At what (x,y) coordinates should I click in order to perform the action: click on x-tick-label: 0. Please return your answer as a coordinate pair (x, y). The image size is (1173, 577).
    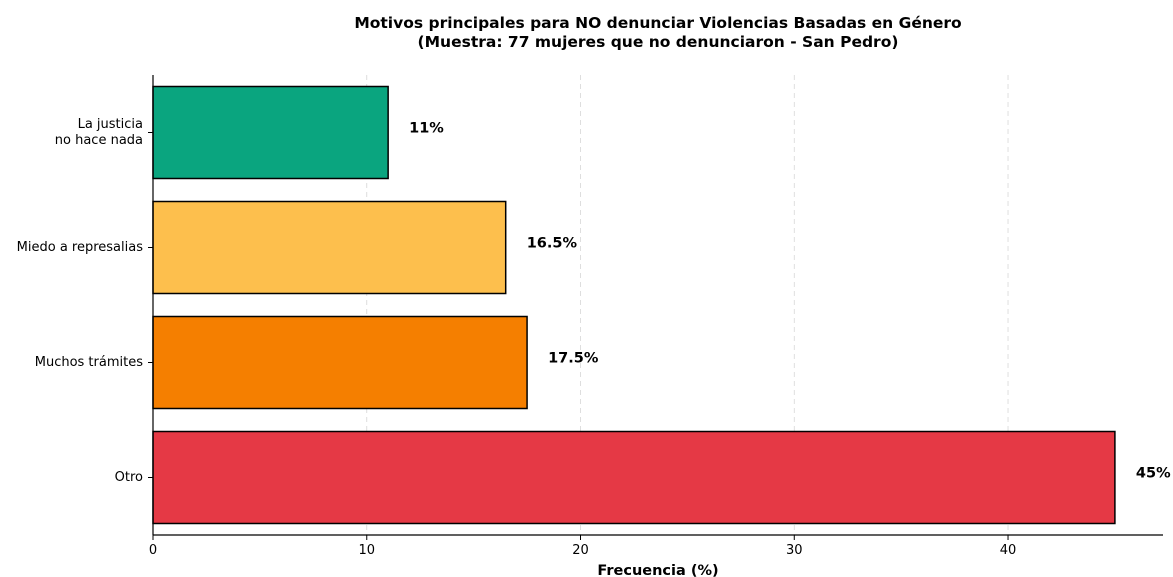
    Looking at the image, I should click on (153, 550).